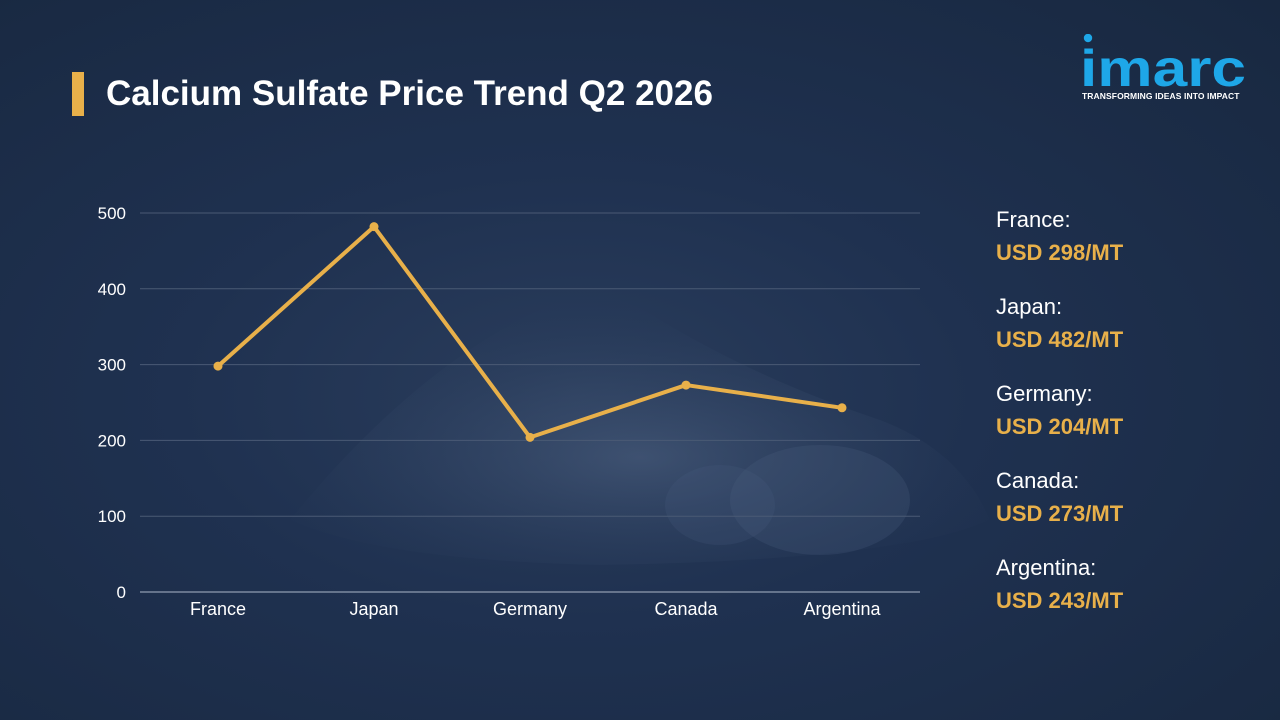  What do you see at coordinates (1060, 513) in the screenshot?
I see `legend-price: USD 273/MT` at bounding box center [1060, 513].